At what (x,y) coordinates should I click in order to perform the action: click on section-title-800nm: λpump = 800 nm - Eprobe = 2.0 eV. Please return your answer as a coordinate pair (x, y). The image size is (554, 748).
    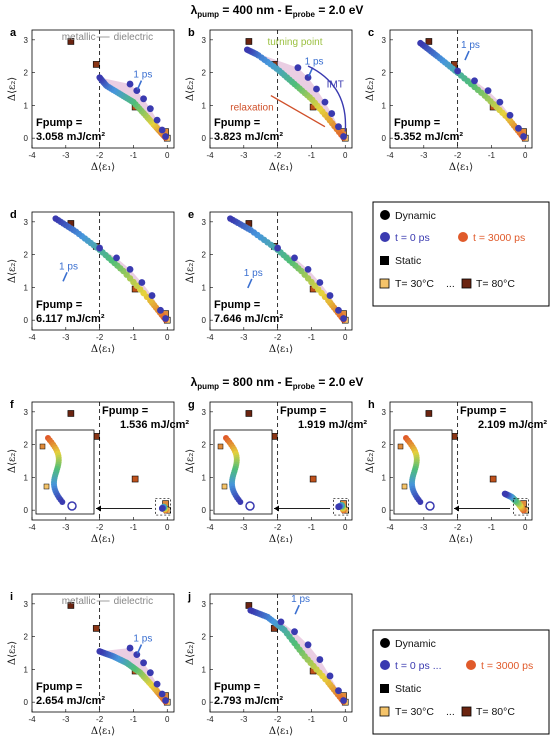
    Looking at the image, I should click on (277, 383).